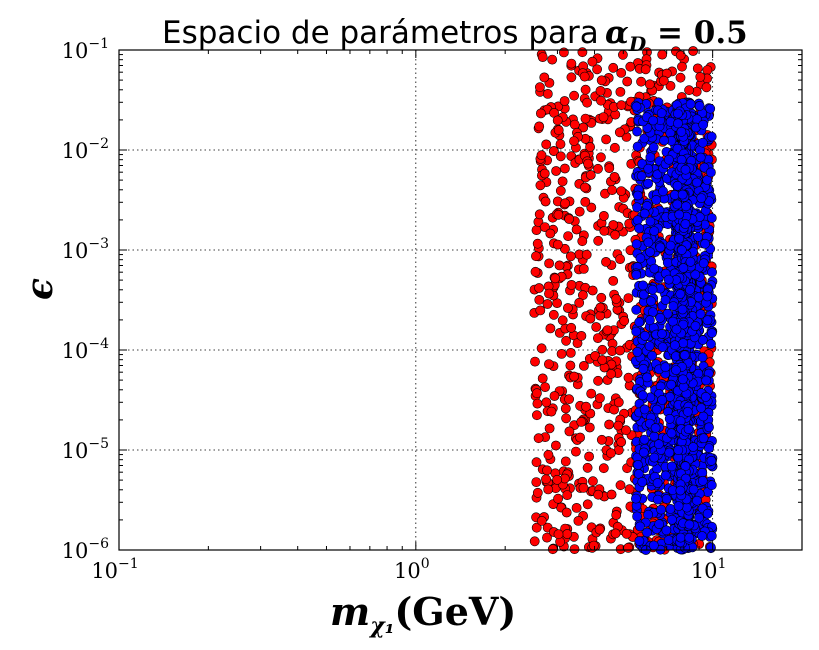  What do you see at coordinates (722, 564) in the screenshot?
I see `x-tick-exponent: 1` at bounding box center [722, 564].